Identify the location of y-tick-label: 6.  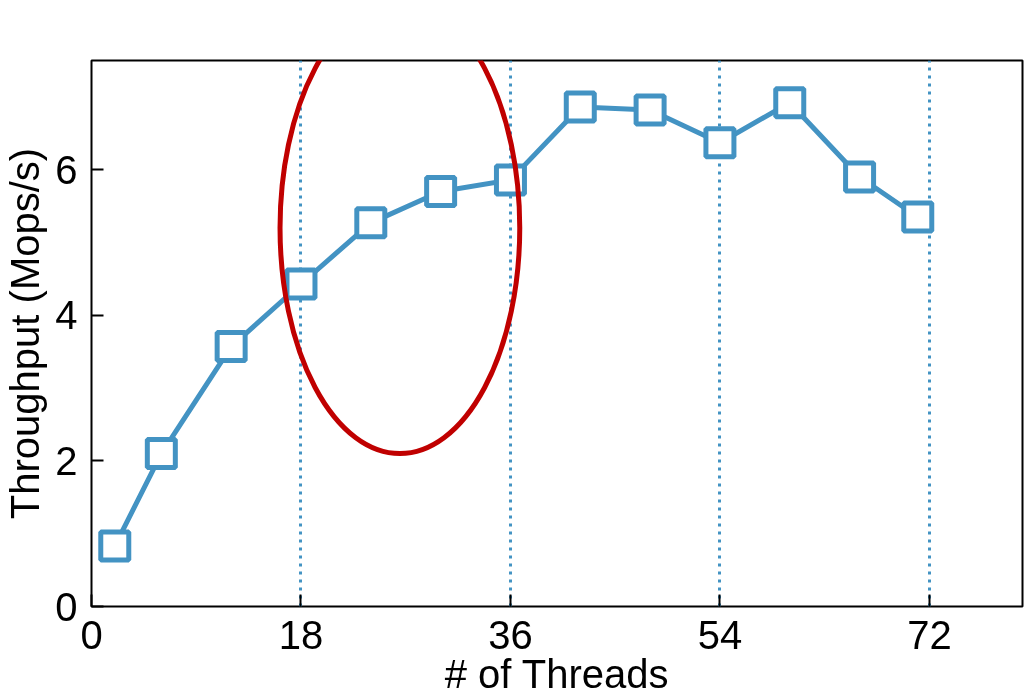
(66, 169).